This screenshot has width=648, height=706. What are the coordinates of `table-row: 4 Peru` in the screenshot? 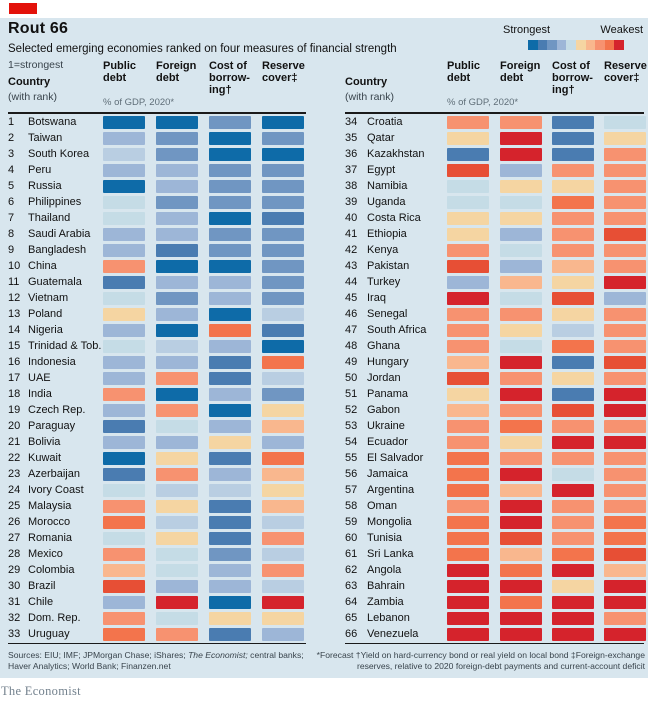 It's located at (158, 171).